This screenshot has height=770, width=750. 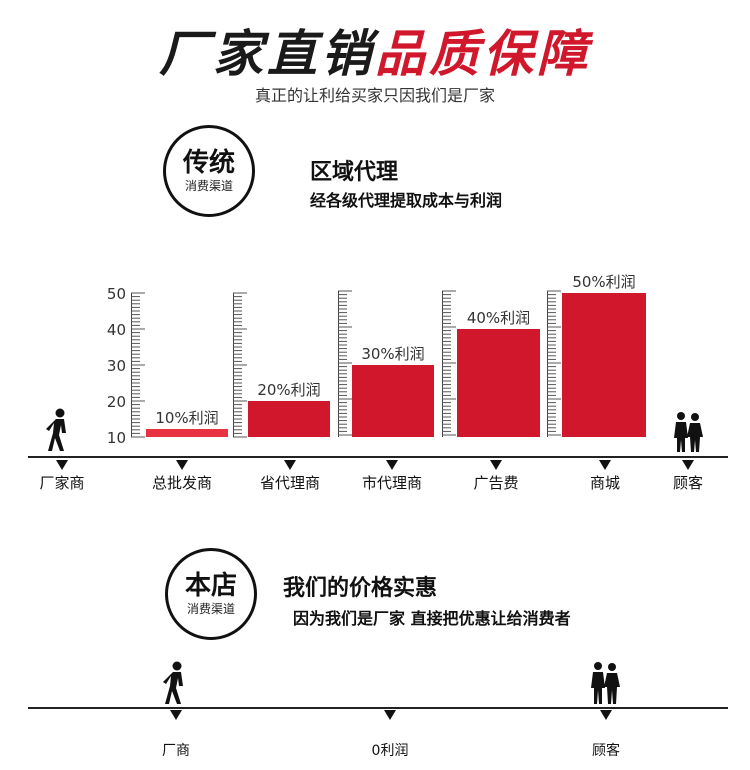 What do you see at coordinates (116, 294) in the screenshot?
I see `y-tick-label: 50` at bounding box center [116, 294].